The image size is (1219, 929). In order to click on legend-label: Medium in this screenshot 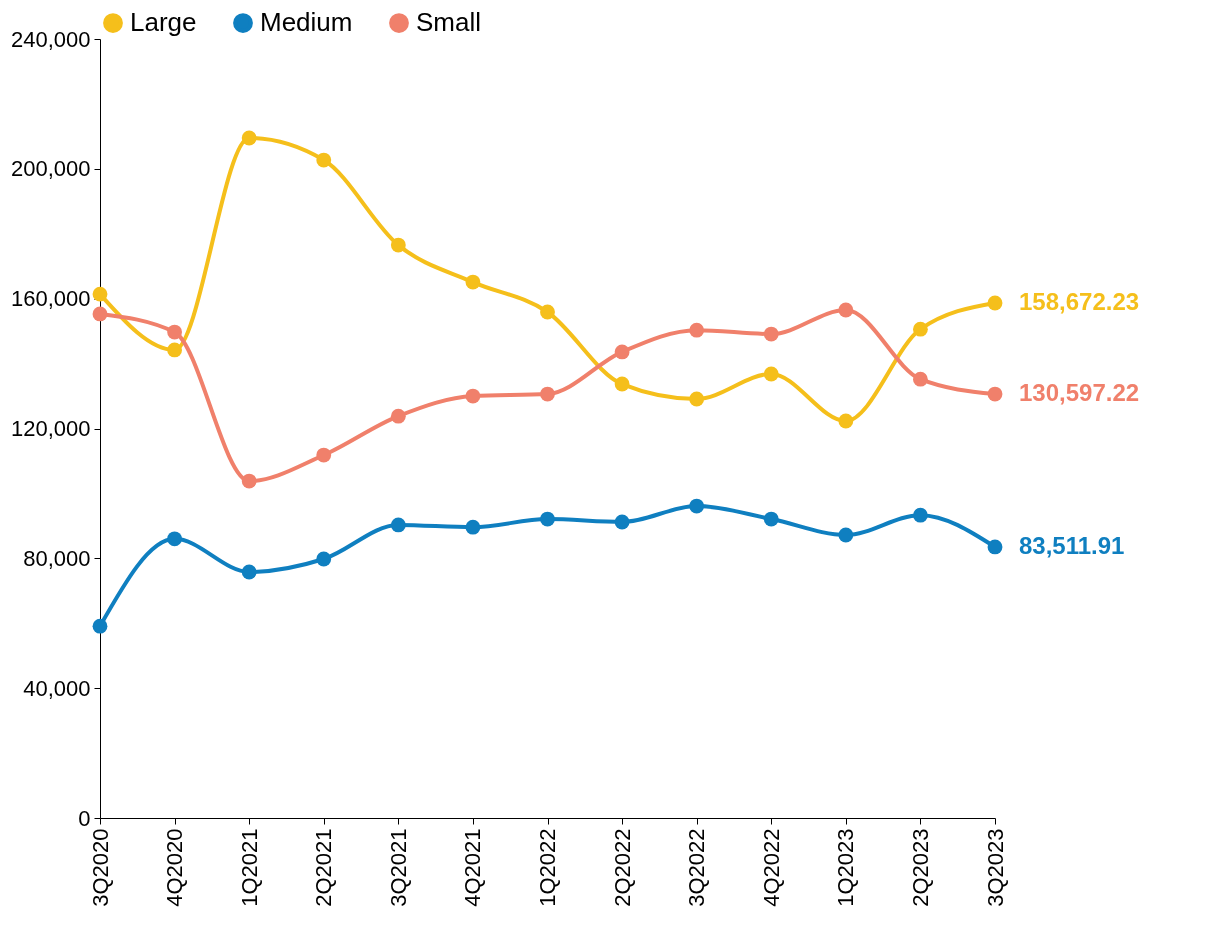, I will do `click(306, 22)`.